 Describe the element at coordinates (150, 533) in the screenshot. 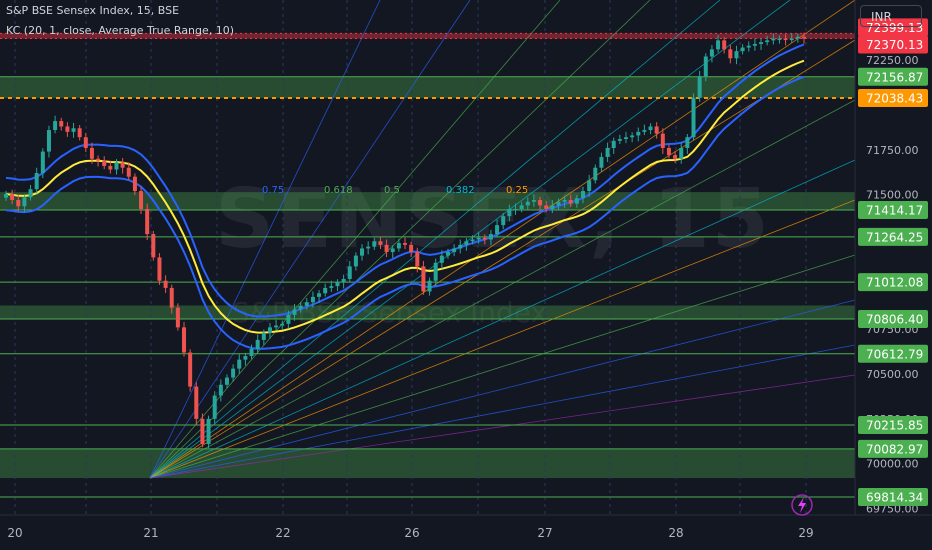

I see `x-tick-label: 21` at that location.